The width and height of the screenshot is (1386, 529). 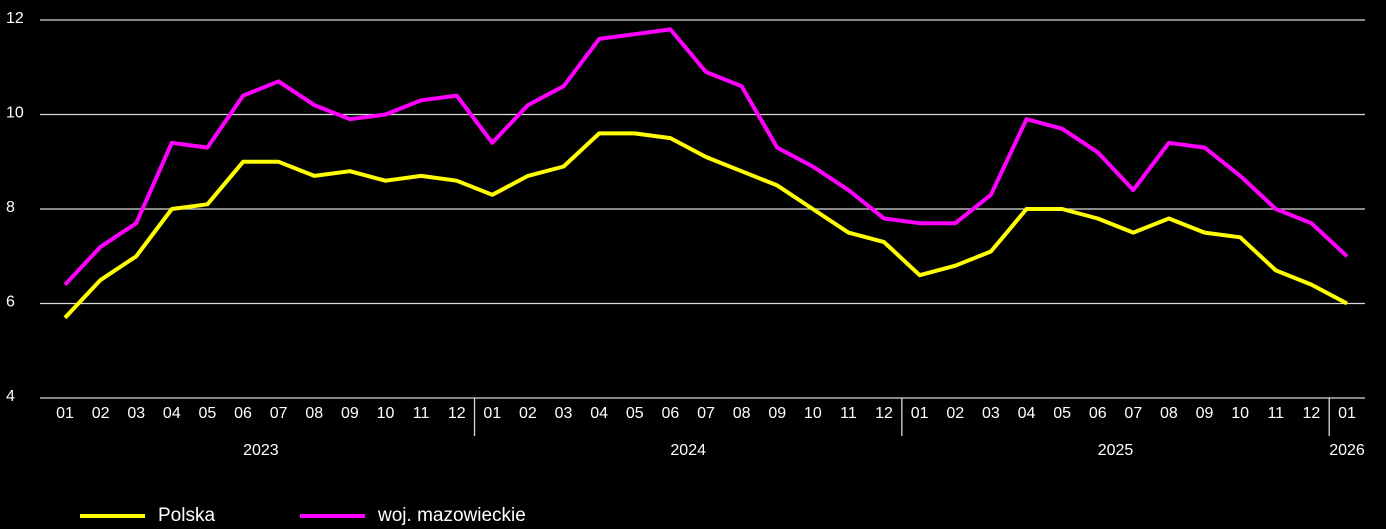 I want to click on y-tick-label: 4, so click(x=10, y=396).